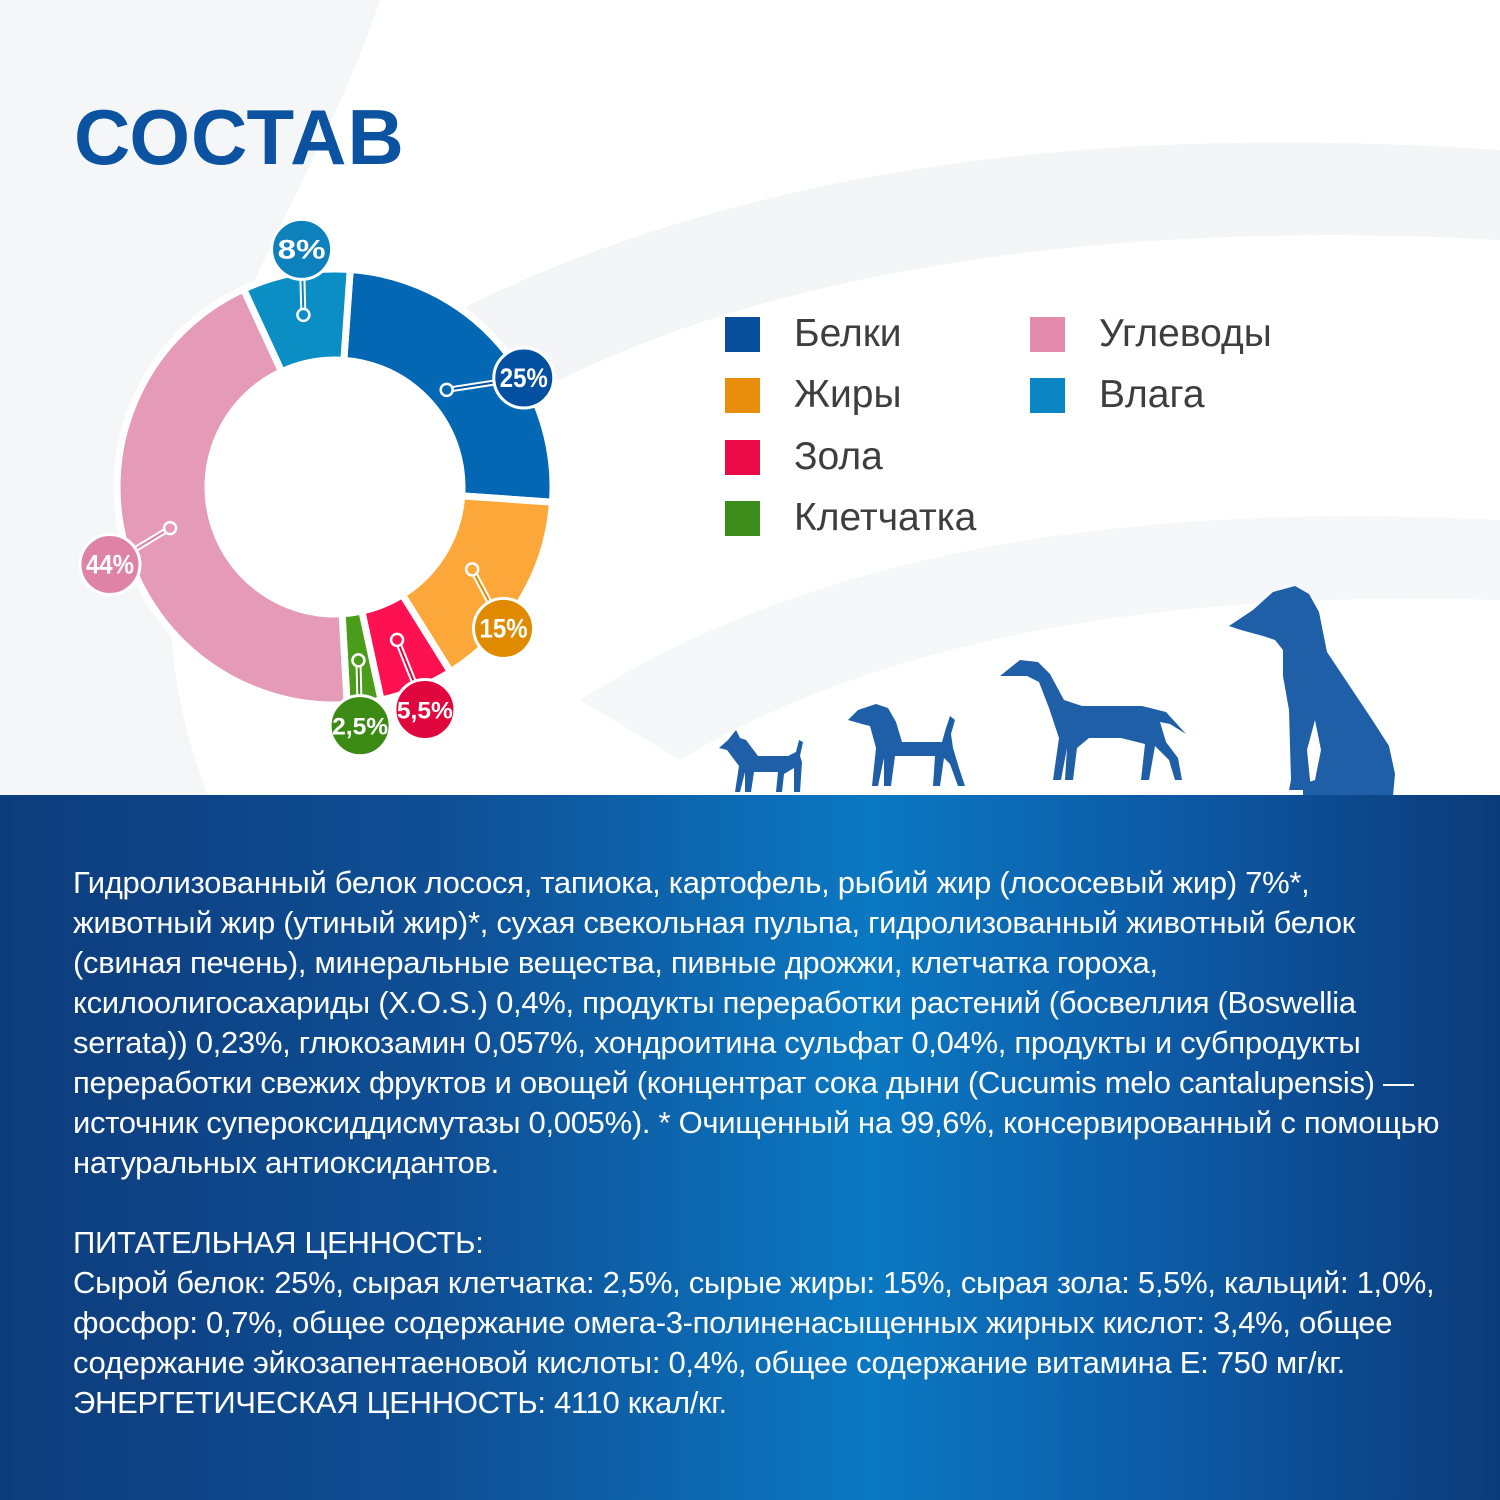 The image size is (1500, 1500). I want to click on legend-item-belki: Белки, so click(813, 334).